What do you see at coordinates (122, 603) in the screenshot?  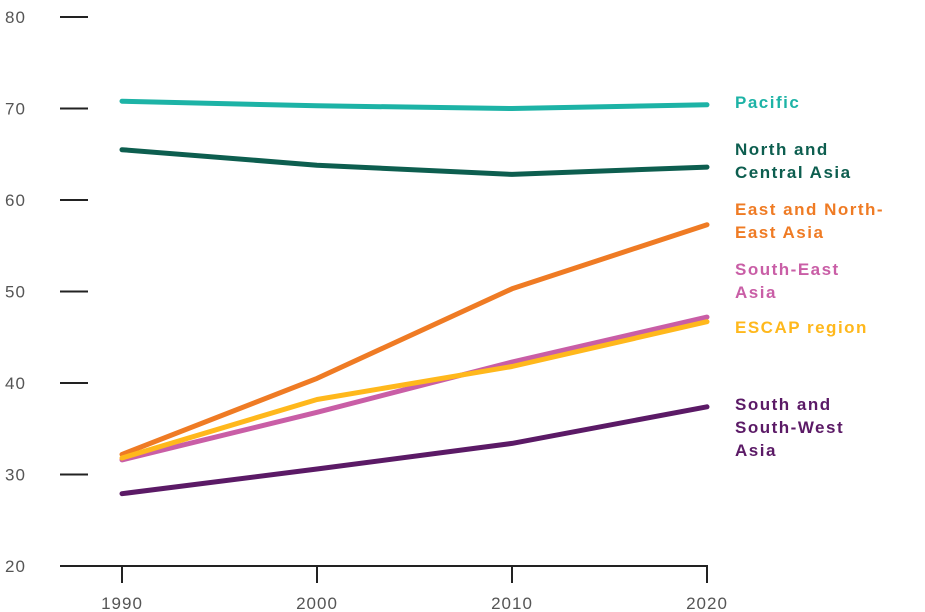 I see `x-tick-label: 1990` at bounding box center [122, 603].